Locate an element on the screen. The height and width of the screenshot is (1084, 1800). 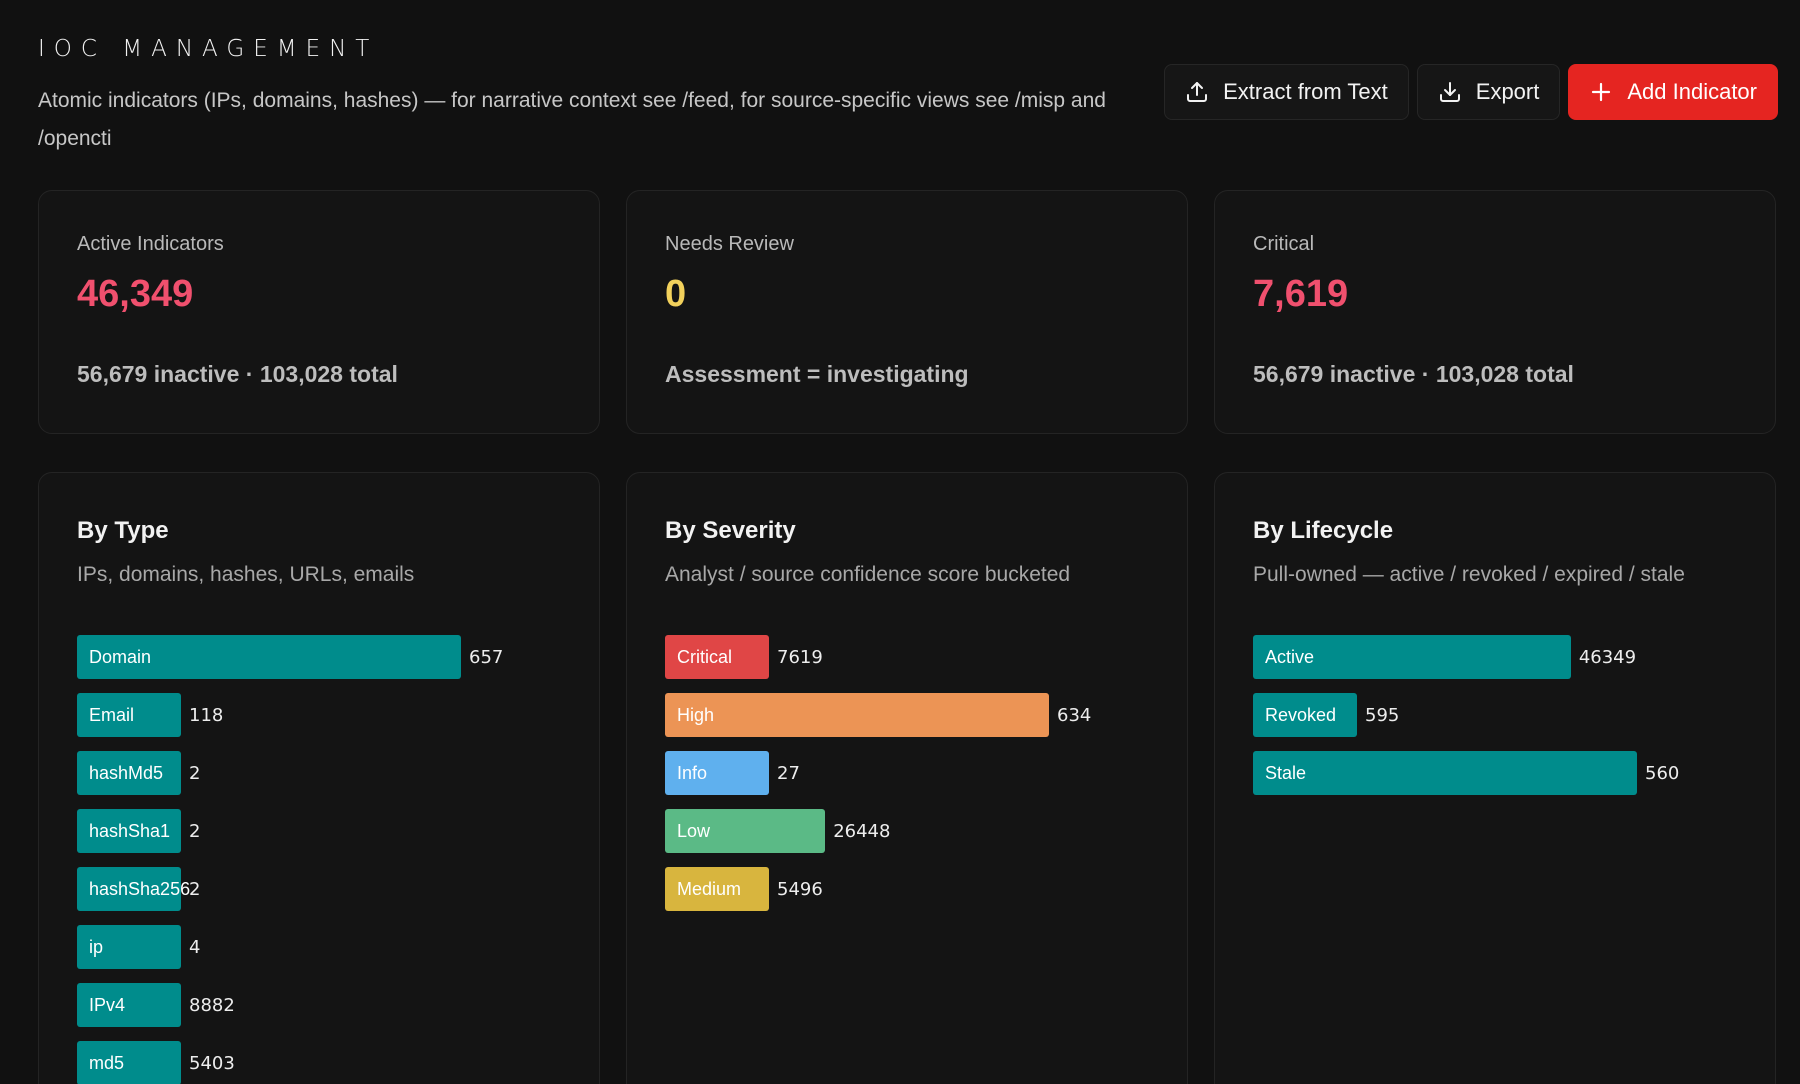
extract-from-text-button: Extract from Text is located at coordinates (1286, 92).